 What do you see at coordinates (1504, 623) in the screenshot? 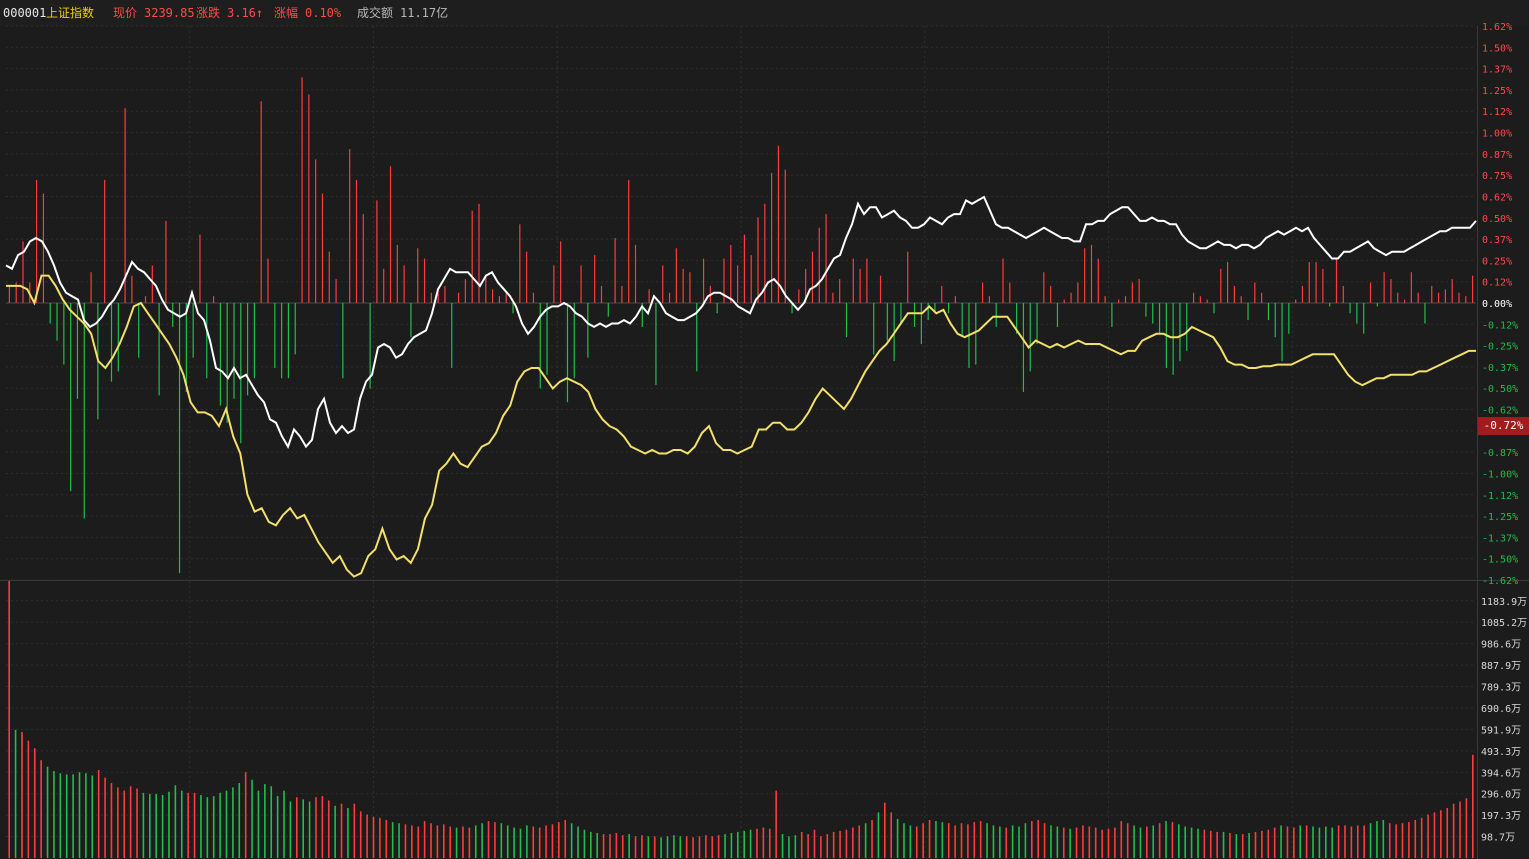
I see `vol-tick-label: 1085.2万` at bounding box center [1504, 623].